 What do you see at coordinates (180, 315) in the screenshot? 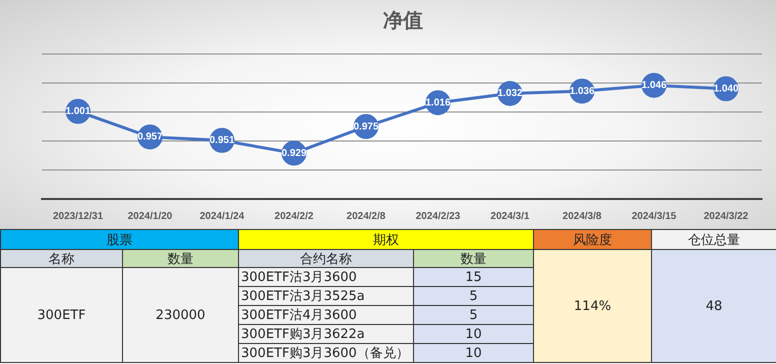
I see `text: 230000` at bounding box center [180, 315].